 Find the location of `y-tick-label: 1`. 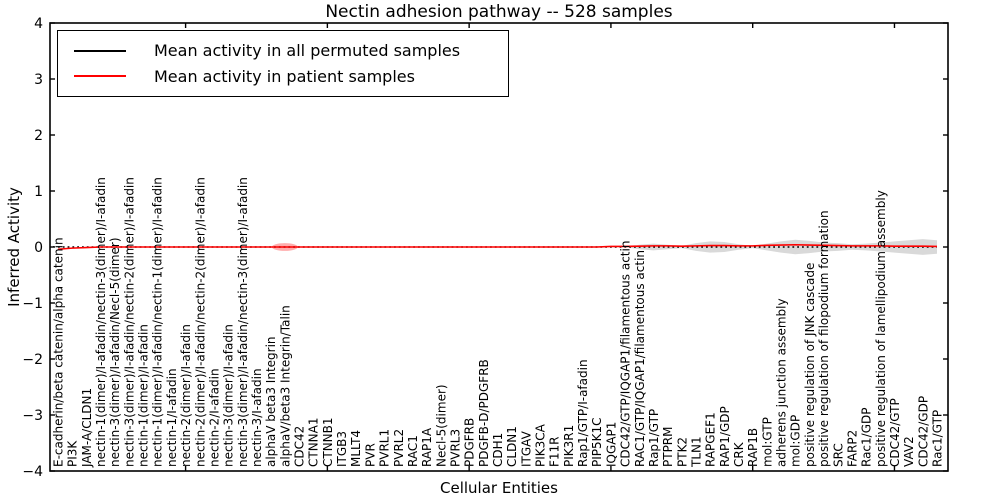

y-tick-label: 1 is located at coordinates (38, 192).